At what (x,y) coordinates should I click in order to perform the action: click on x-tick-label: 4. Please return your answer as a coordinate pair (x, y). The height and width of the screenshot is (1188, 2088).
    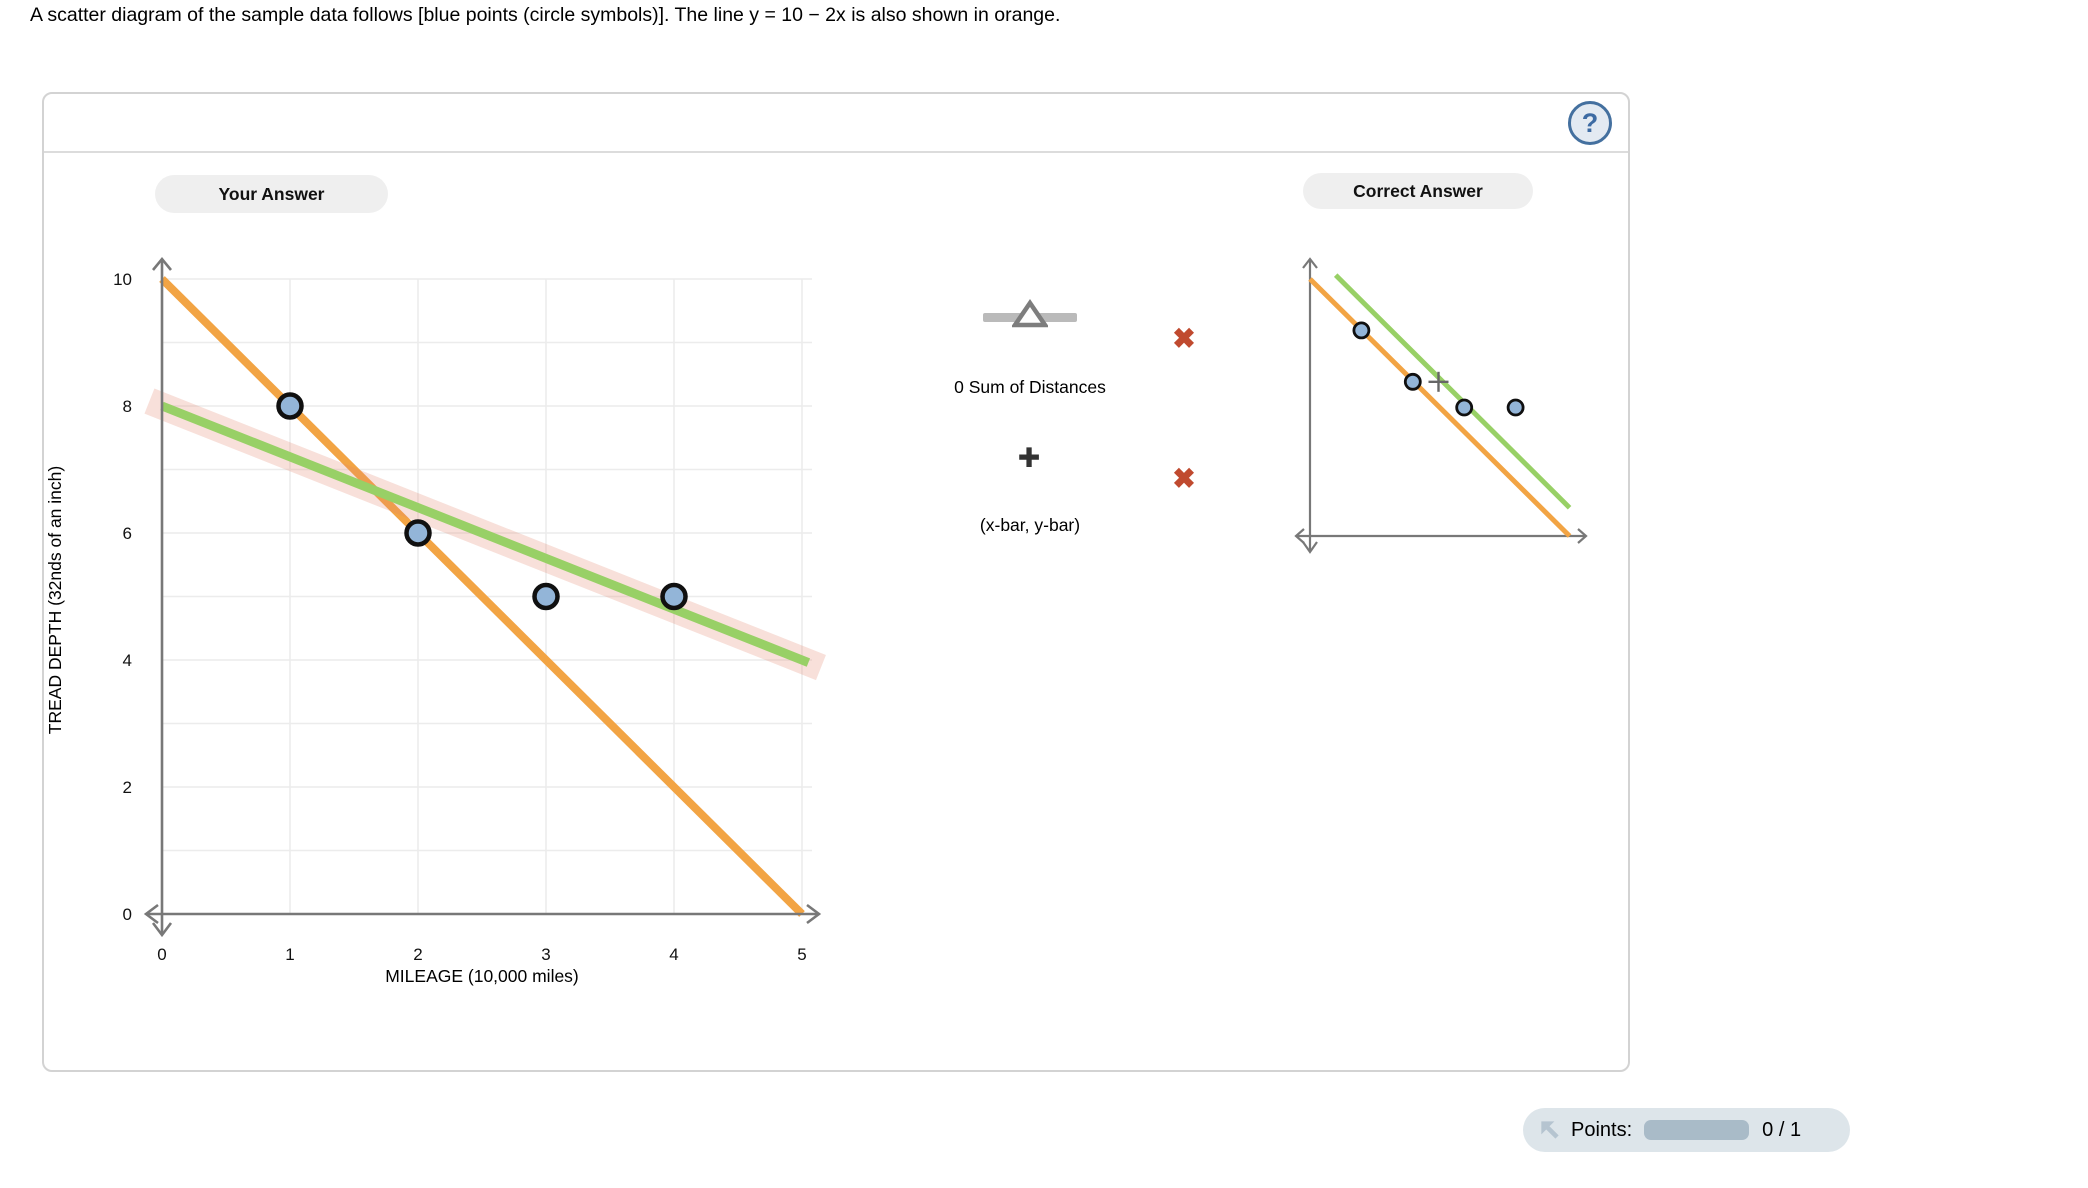
    Looking at the image, I should click on (673, 954).